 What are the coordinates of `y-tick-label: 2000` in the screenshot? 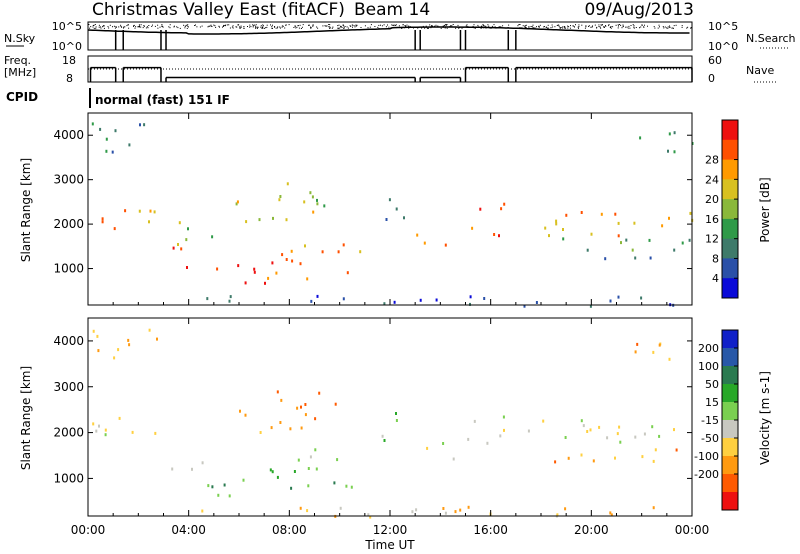 It's located at (68, 224).